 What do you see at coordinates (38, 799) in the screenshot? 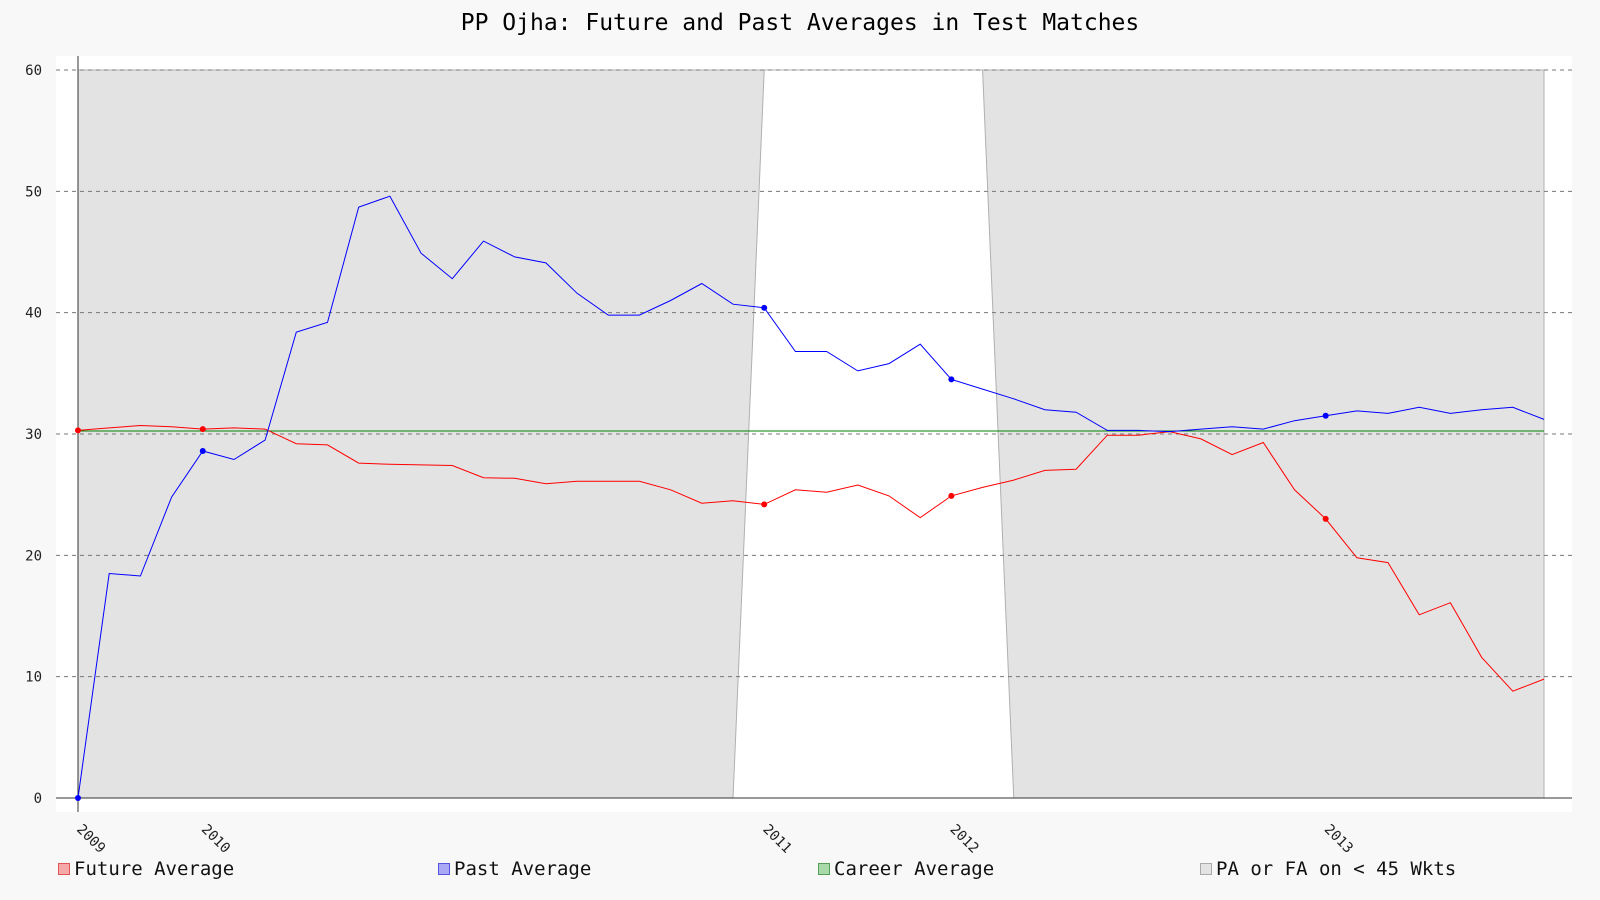
I see `y-tick-label-0: 0` at bounding box center [38, 799].